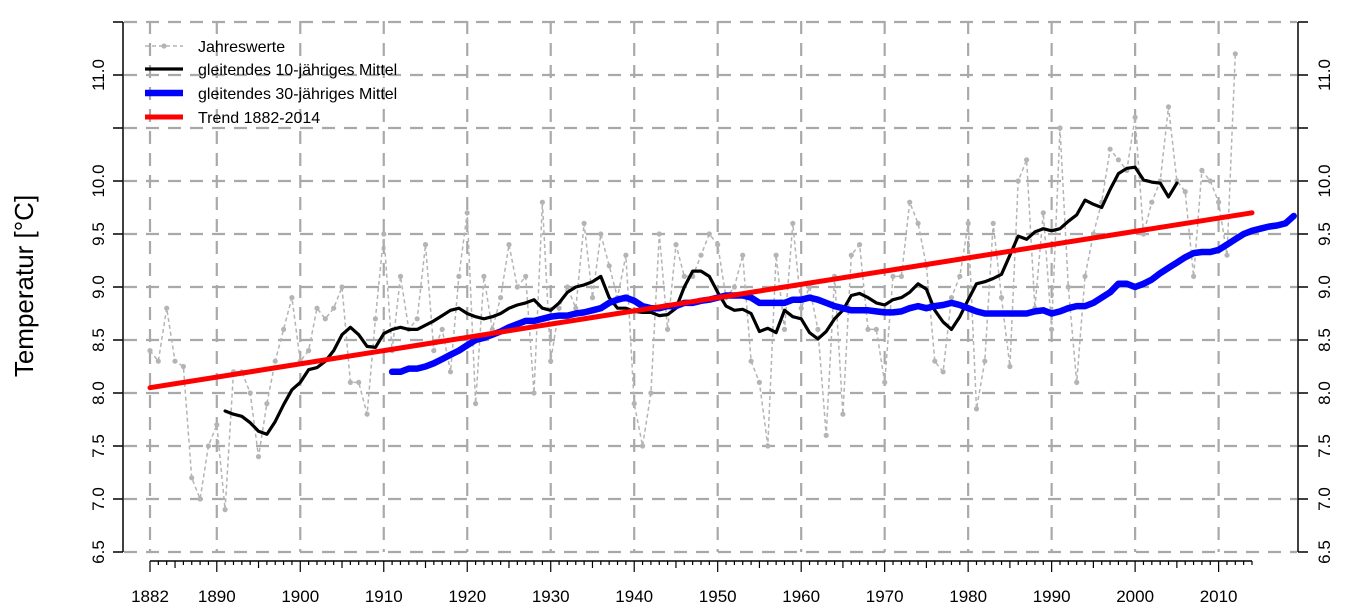 Image resolution: width=1354 pixels, height=612 pixels. What do you see at coordinates (98, 499) in the screenshot?
I see `y-tick-label-left: 7.0` at bounding box center [98, 499].